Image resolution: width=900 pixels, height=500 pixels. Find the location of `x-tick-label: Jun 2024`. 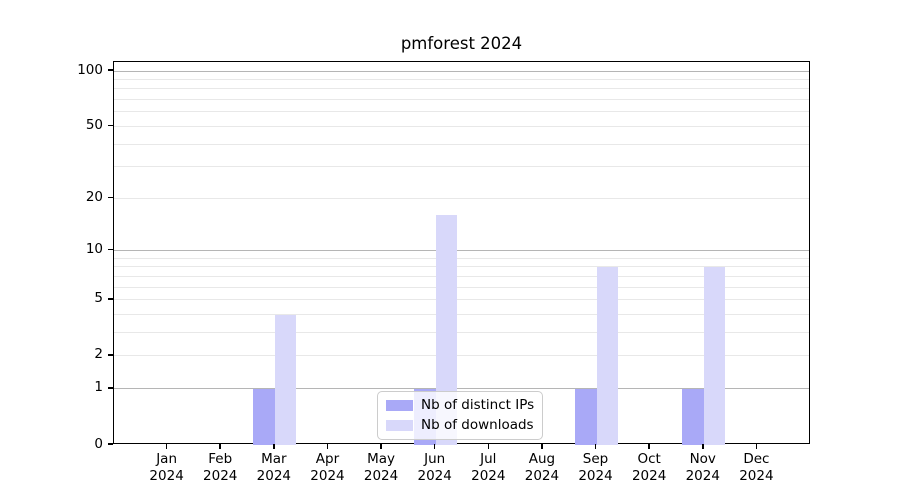

x-tick-label: Jun 2024 is located at coordinates (435, 467).